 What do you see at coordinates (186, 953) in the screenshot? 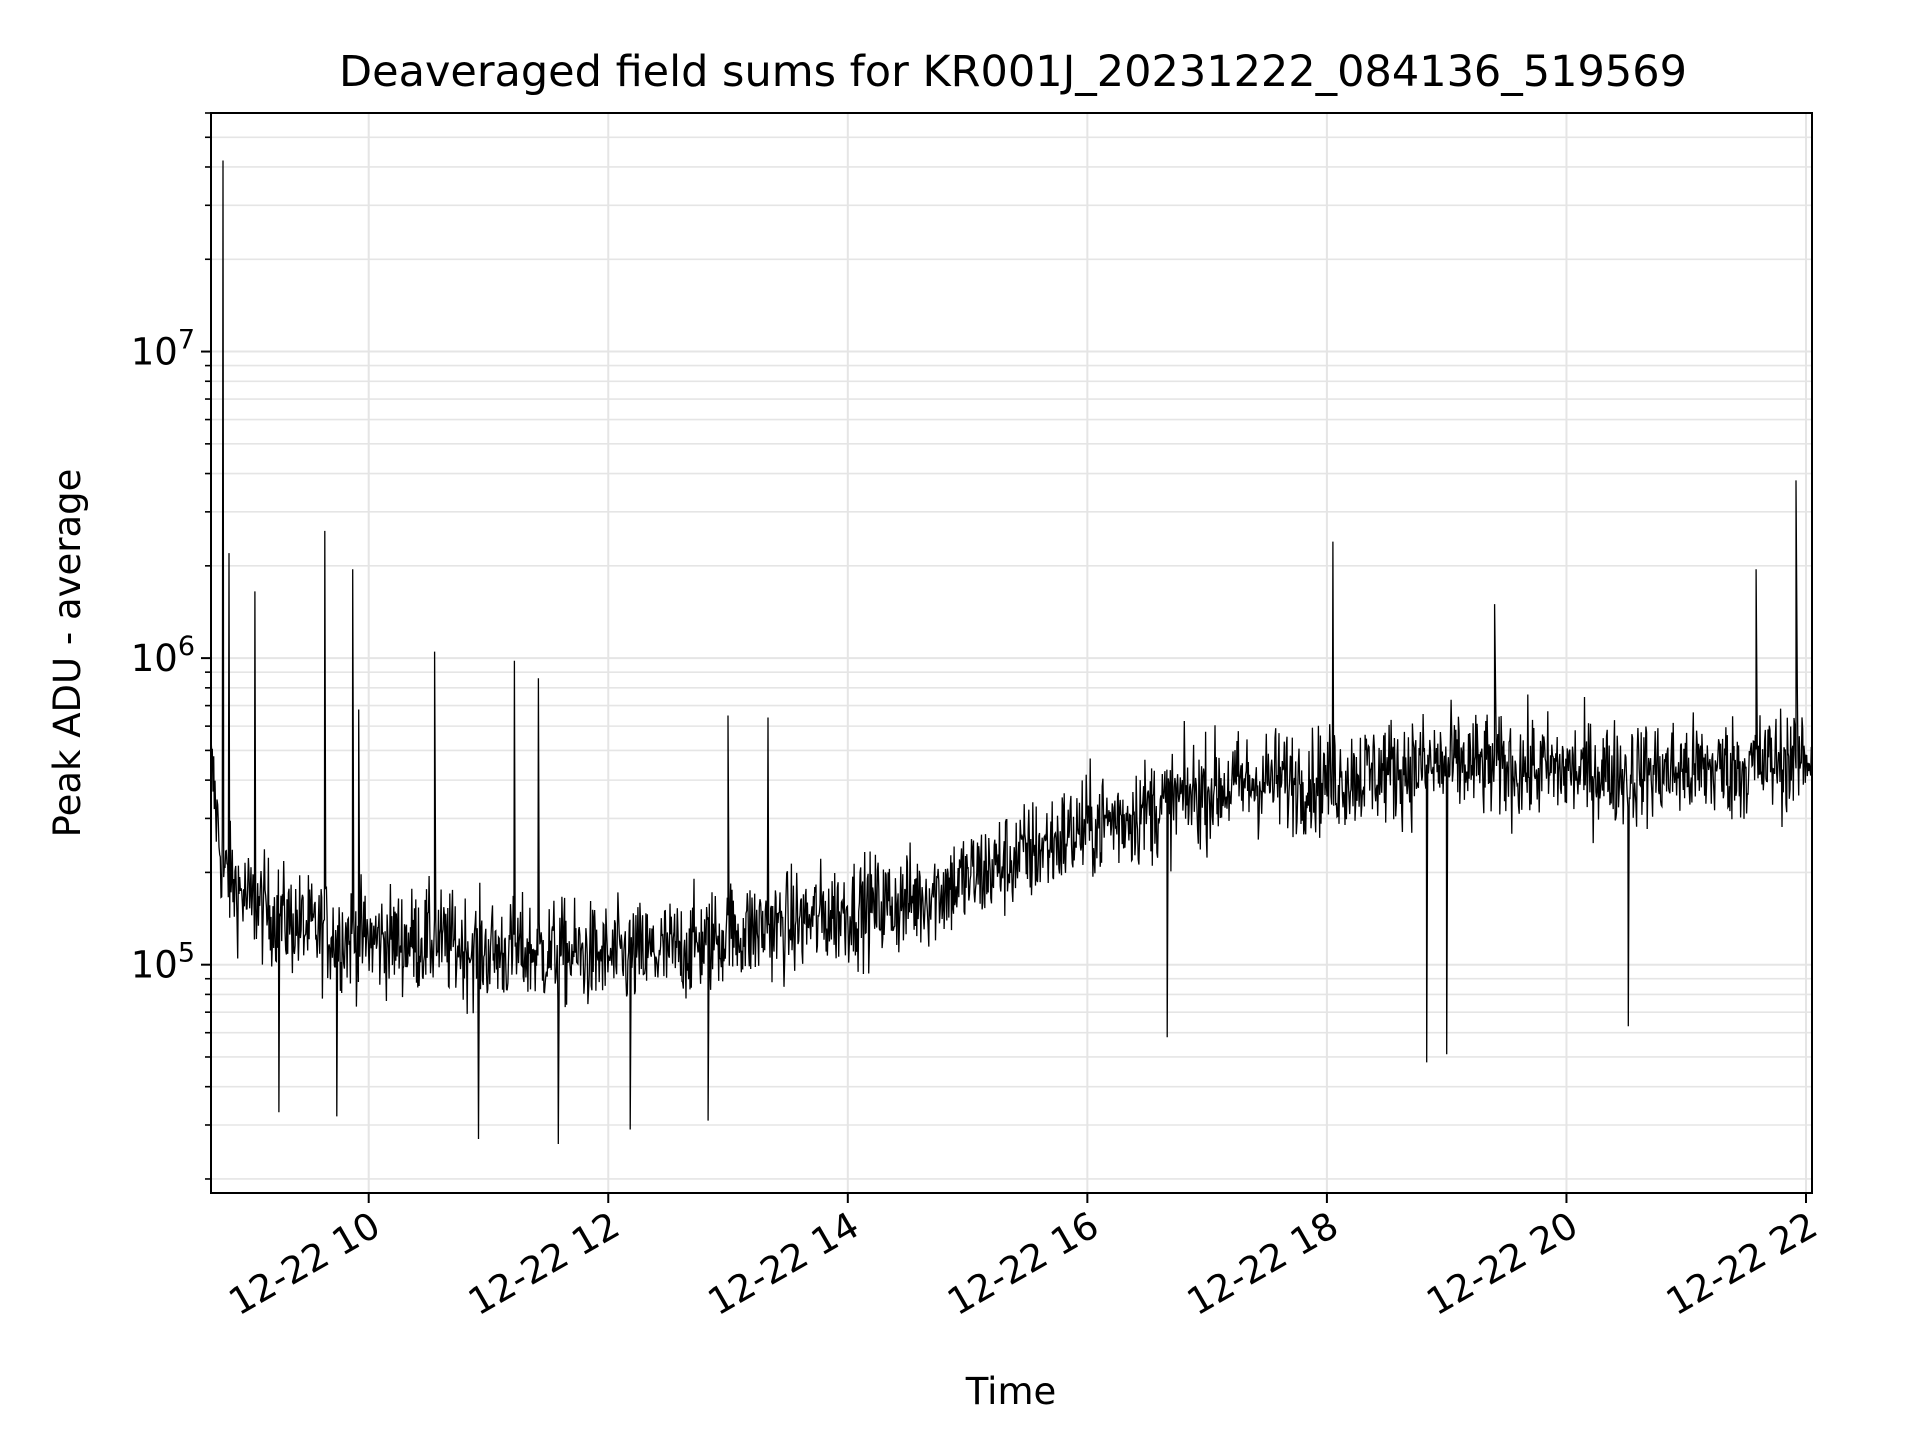
I see `y-tick-exponent: 5` at bounding box center [186, 953].